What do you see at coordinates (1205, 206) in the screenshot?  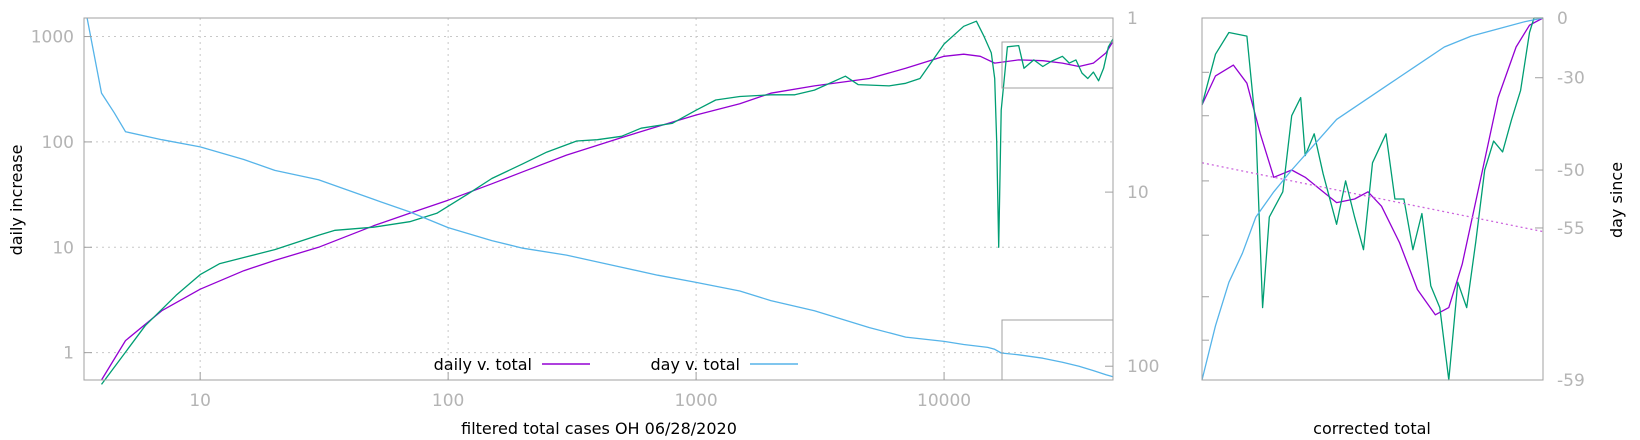 I see `side-y-ticks` at bounding box center [1205, 206].